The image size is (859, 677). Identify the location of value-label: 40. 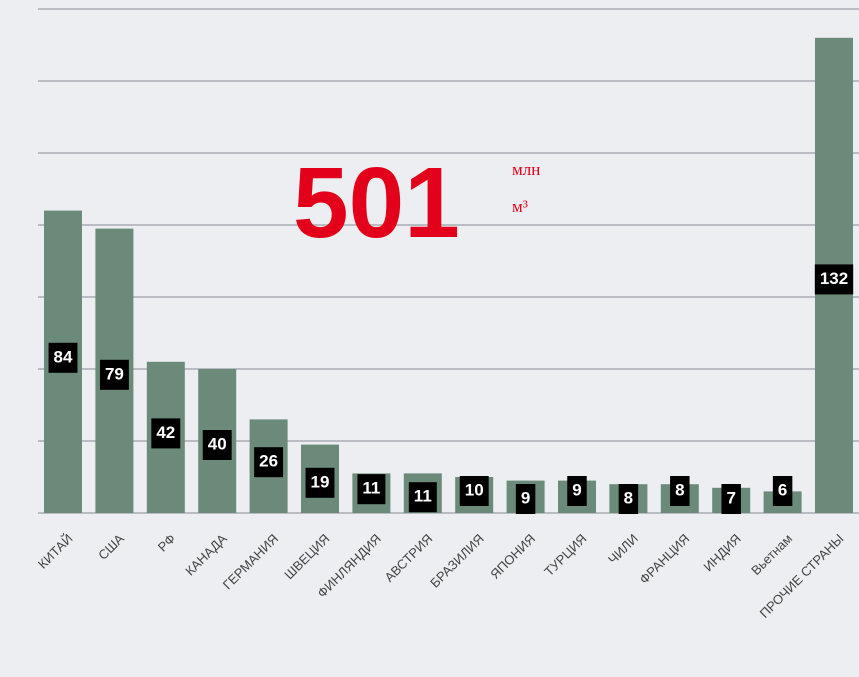
(217, 443).